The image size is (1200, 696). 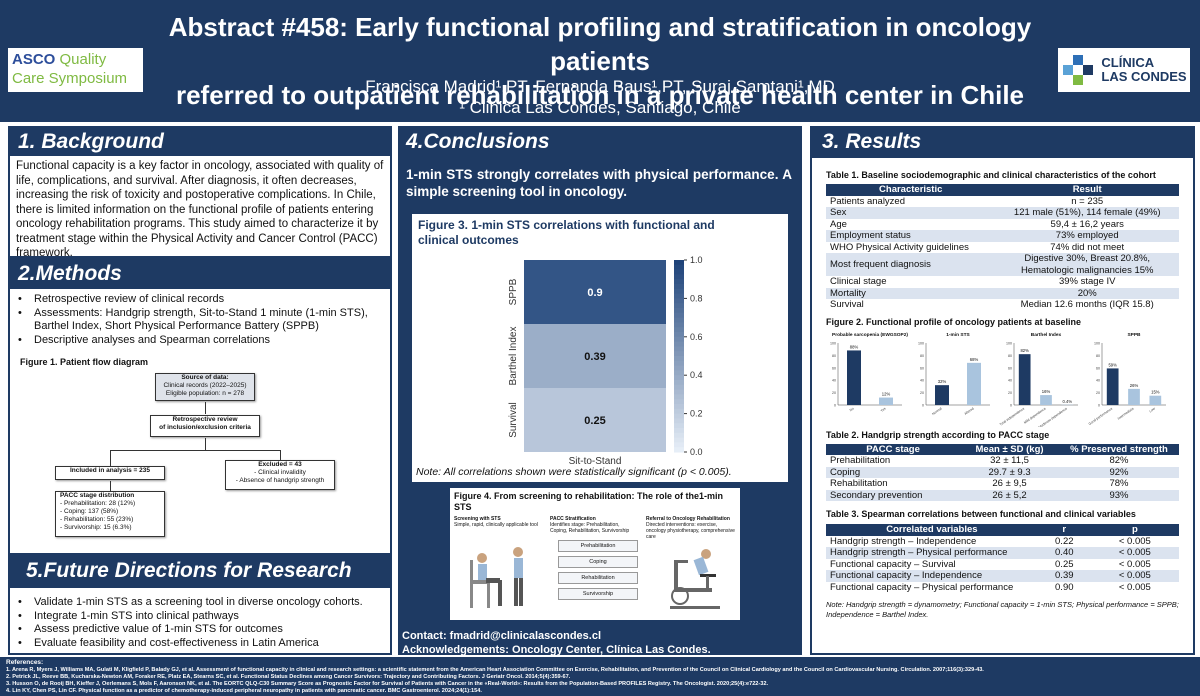 What do you see at coordinates (513, 291) in the screenshot?
I see `heatmap-row-label: SPPB` at bounding box center [513, 291].